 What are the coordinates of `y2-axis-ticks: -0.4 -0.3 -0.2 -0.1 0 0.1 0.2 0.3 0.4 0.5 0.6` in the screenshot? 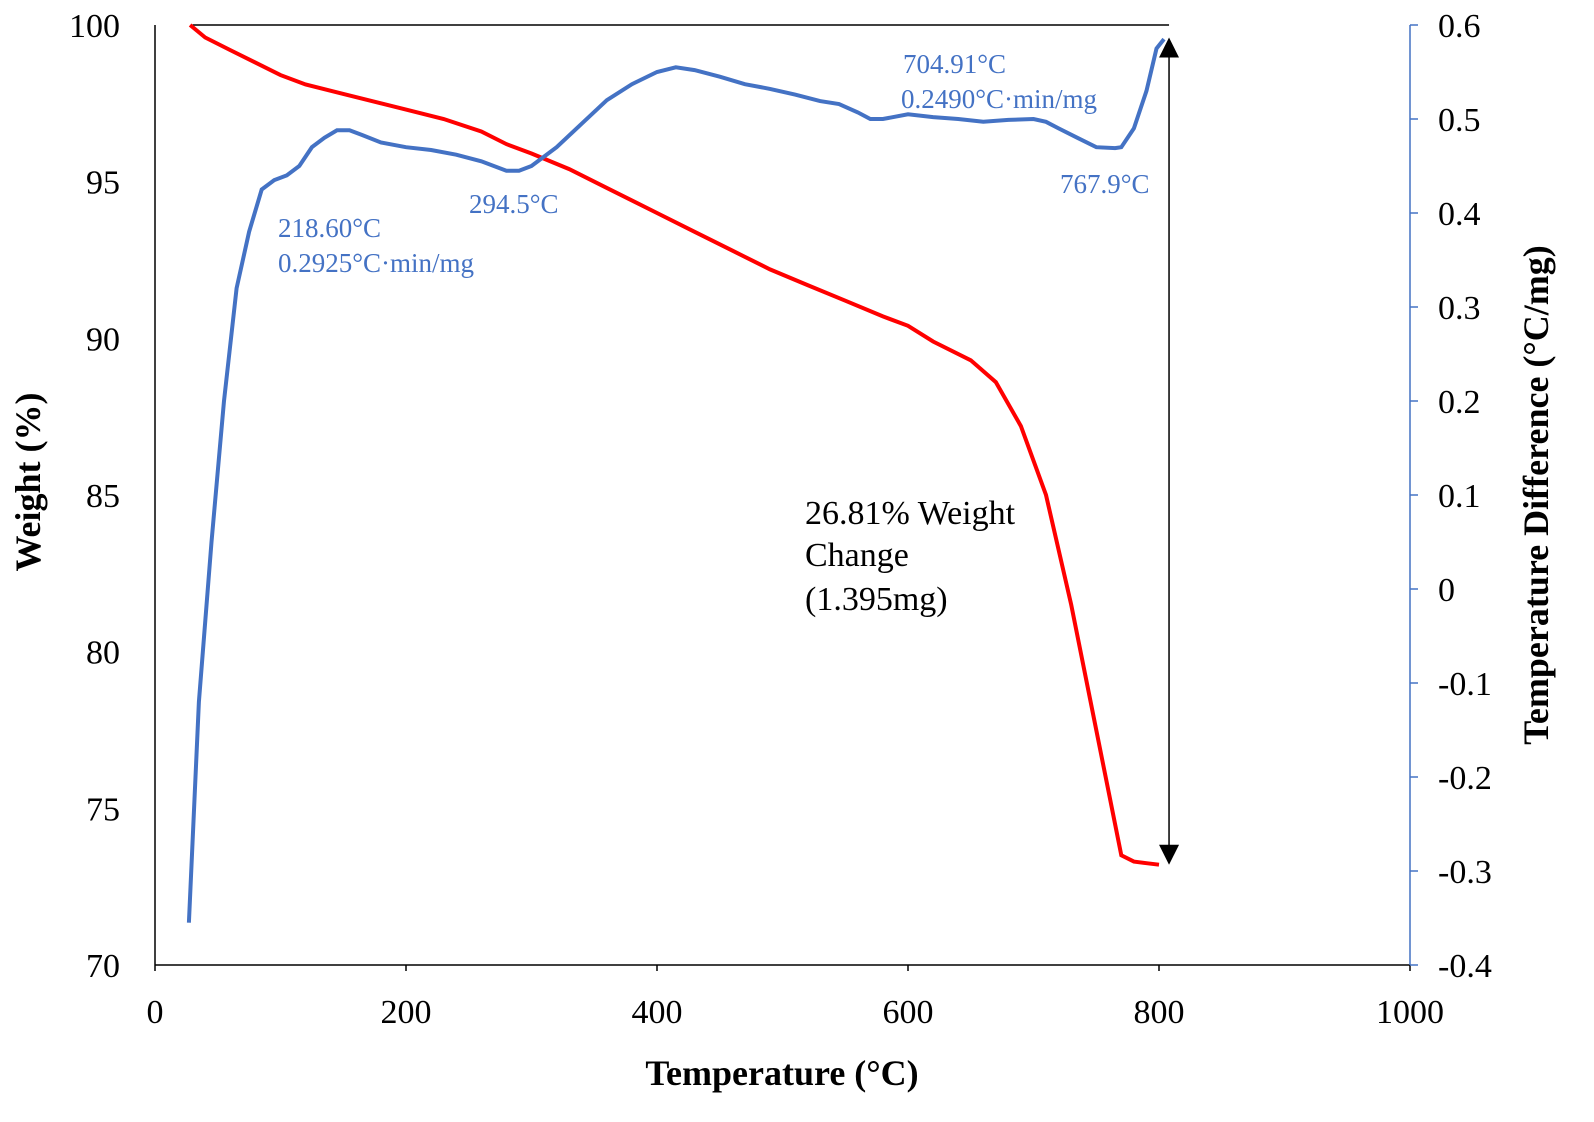 It's located at (1451, 496).